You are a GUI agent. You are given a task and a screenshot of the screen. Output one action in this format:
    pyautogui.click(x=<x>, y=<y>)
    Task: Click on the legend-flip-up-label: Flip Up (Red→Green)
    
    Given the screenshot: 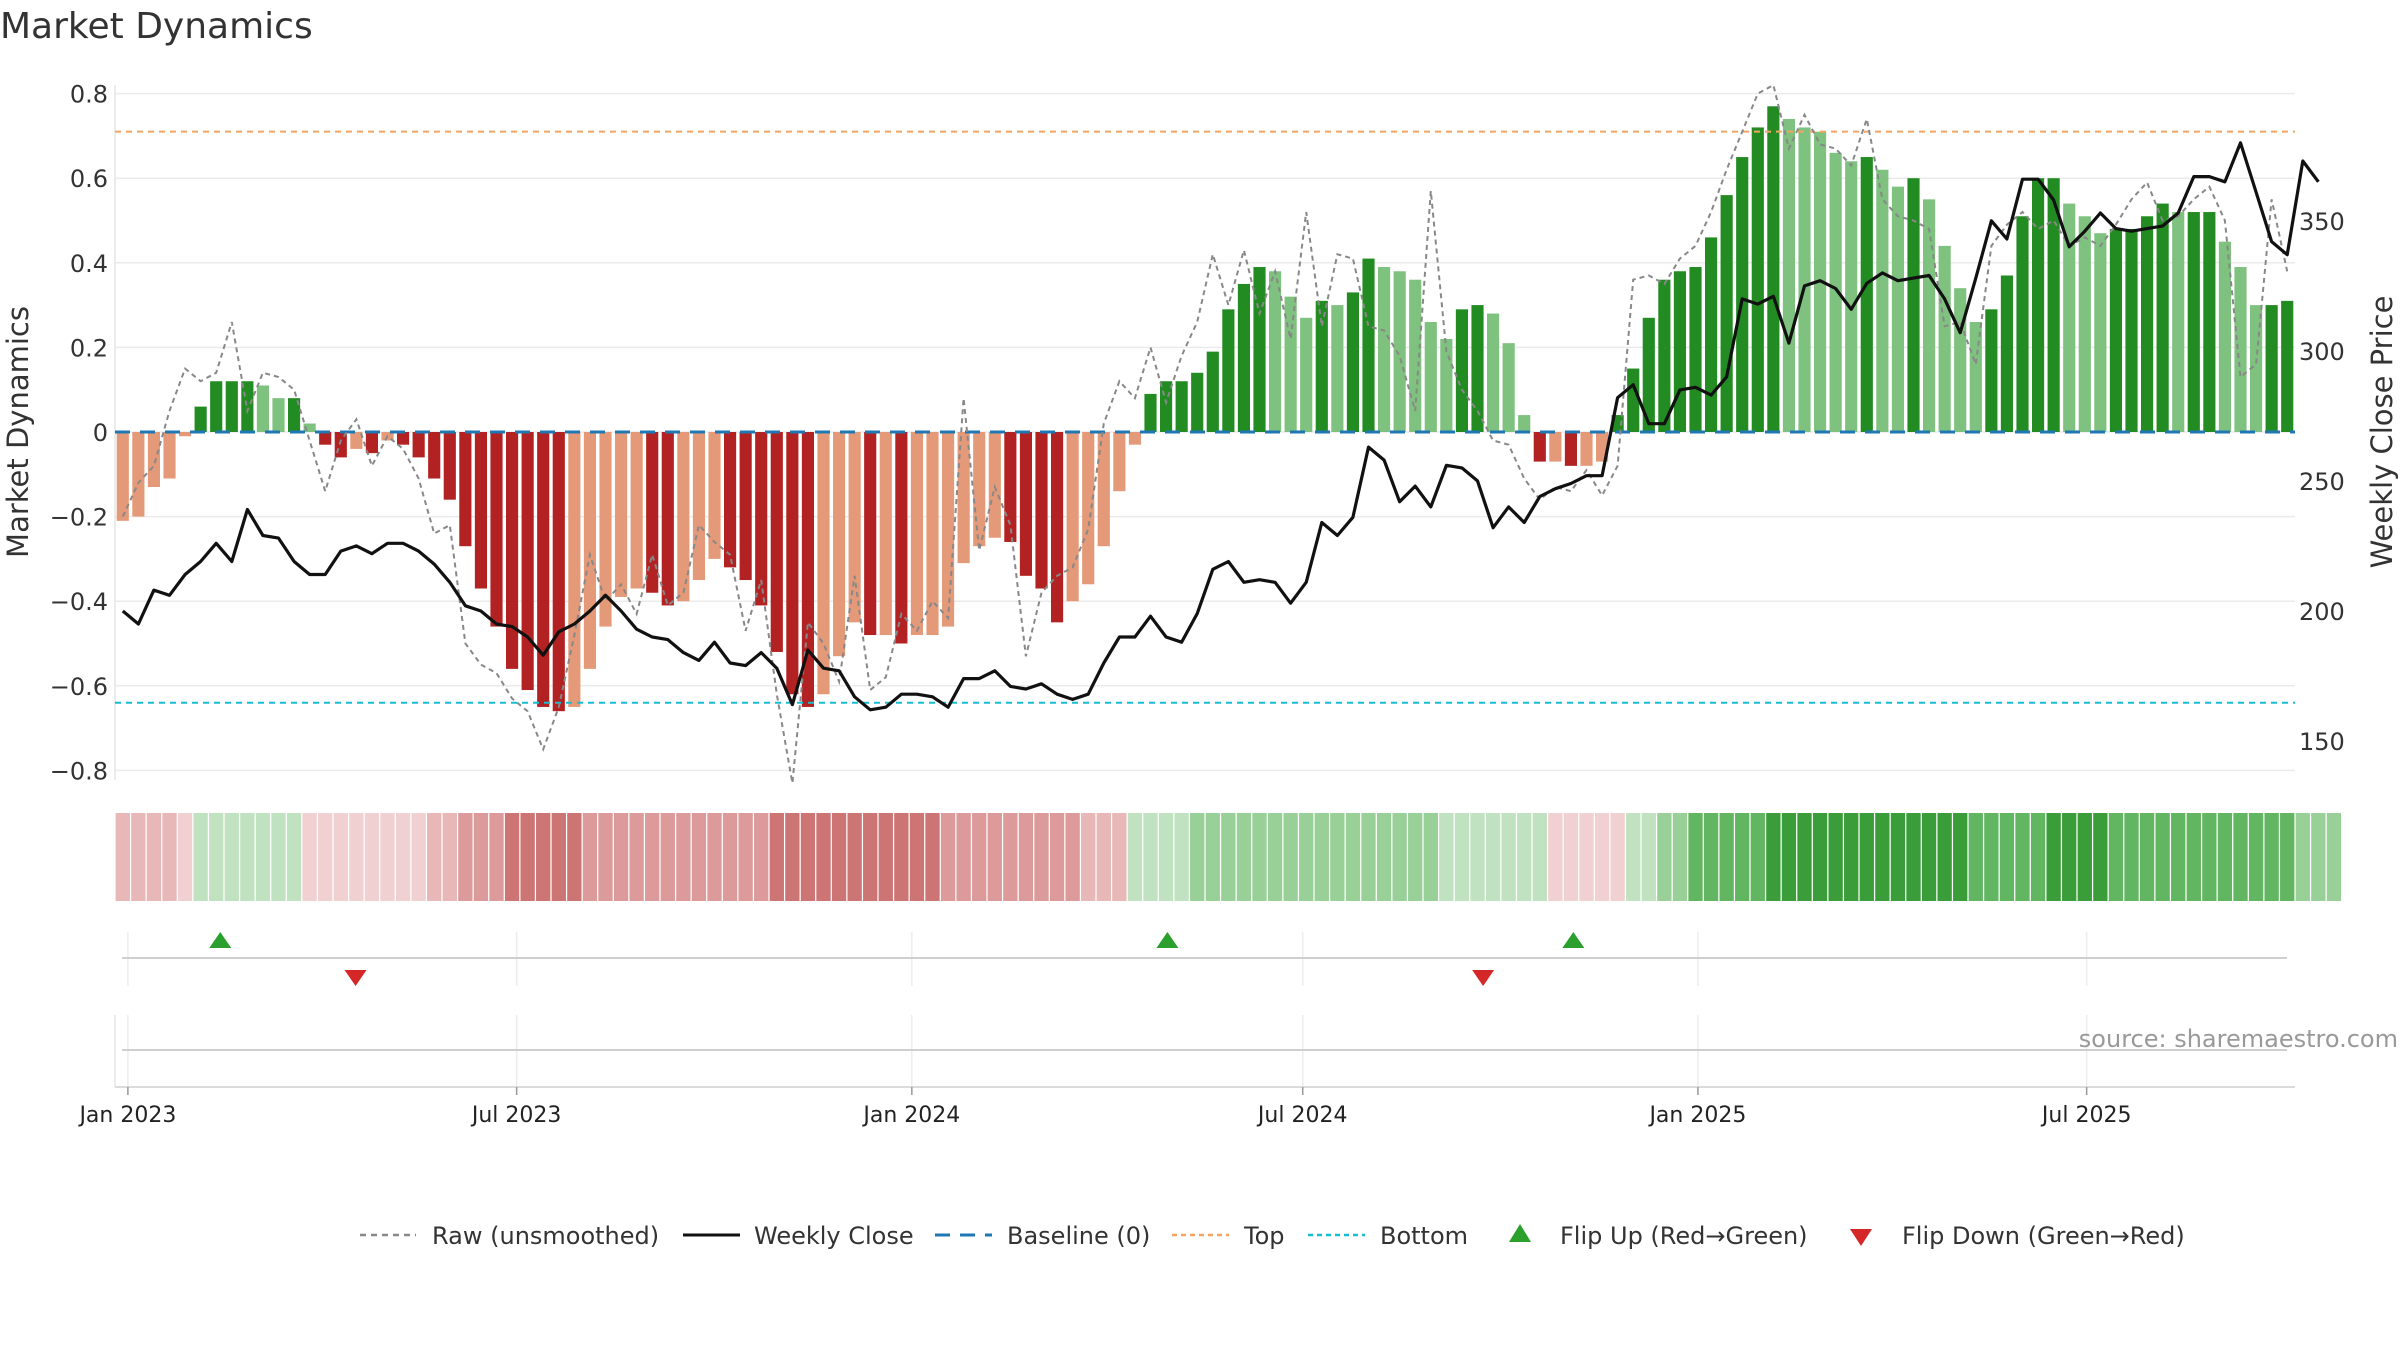 What is the action you would take?
    pyautogui.click(x=1684, y=1236)
    